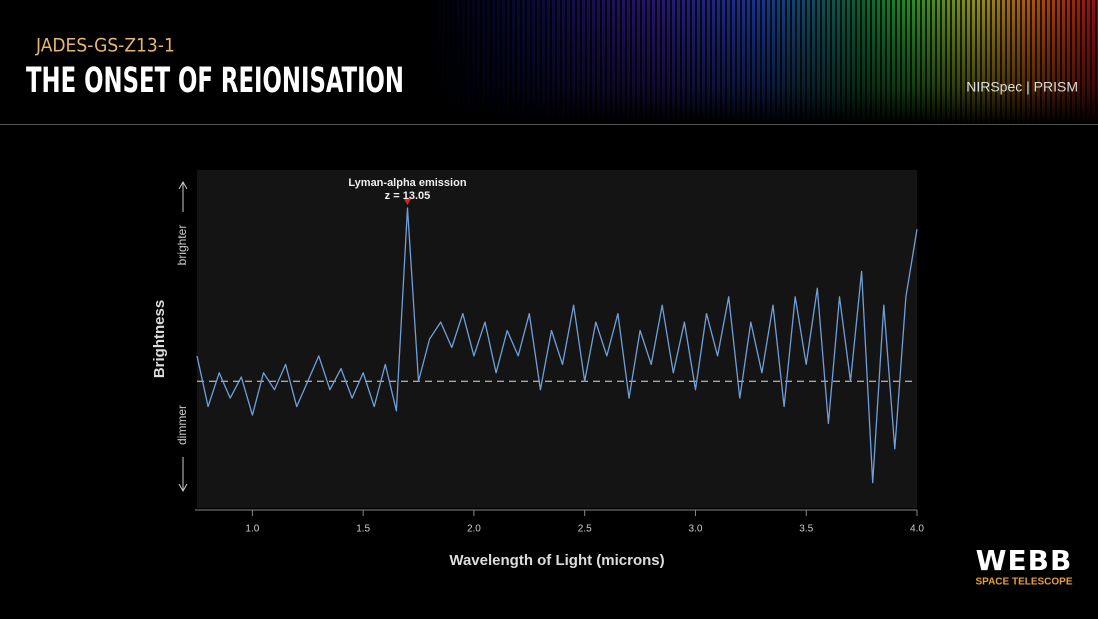 This screenshot has height=619, width=1098. What do you see at coordinates (759, 62) in the screenshot?
I see `spectrum-banner` at bounding box center [759, 62].